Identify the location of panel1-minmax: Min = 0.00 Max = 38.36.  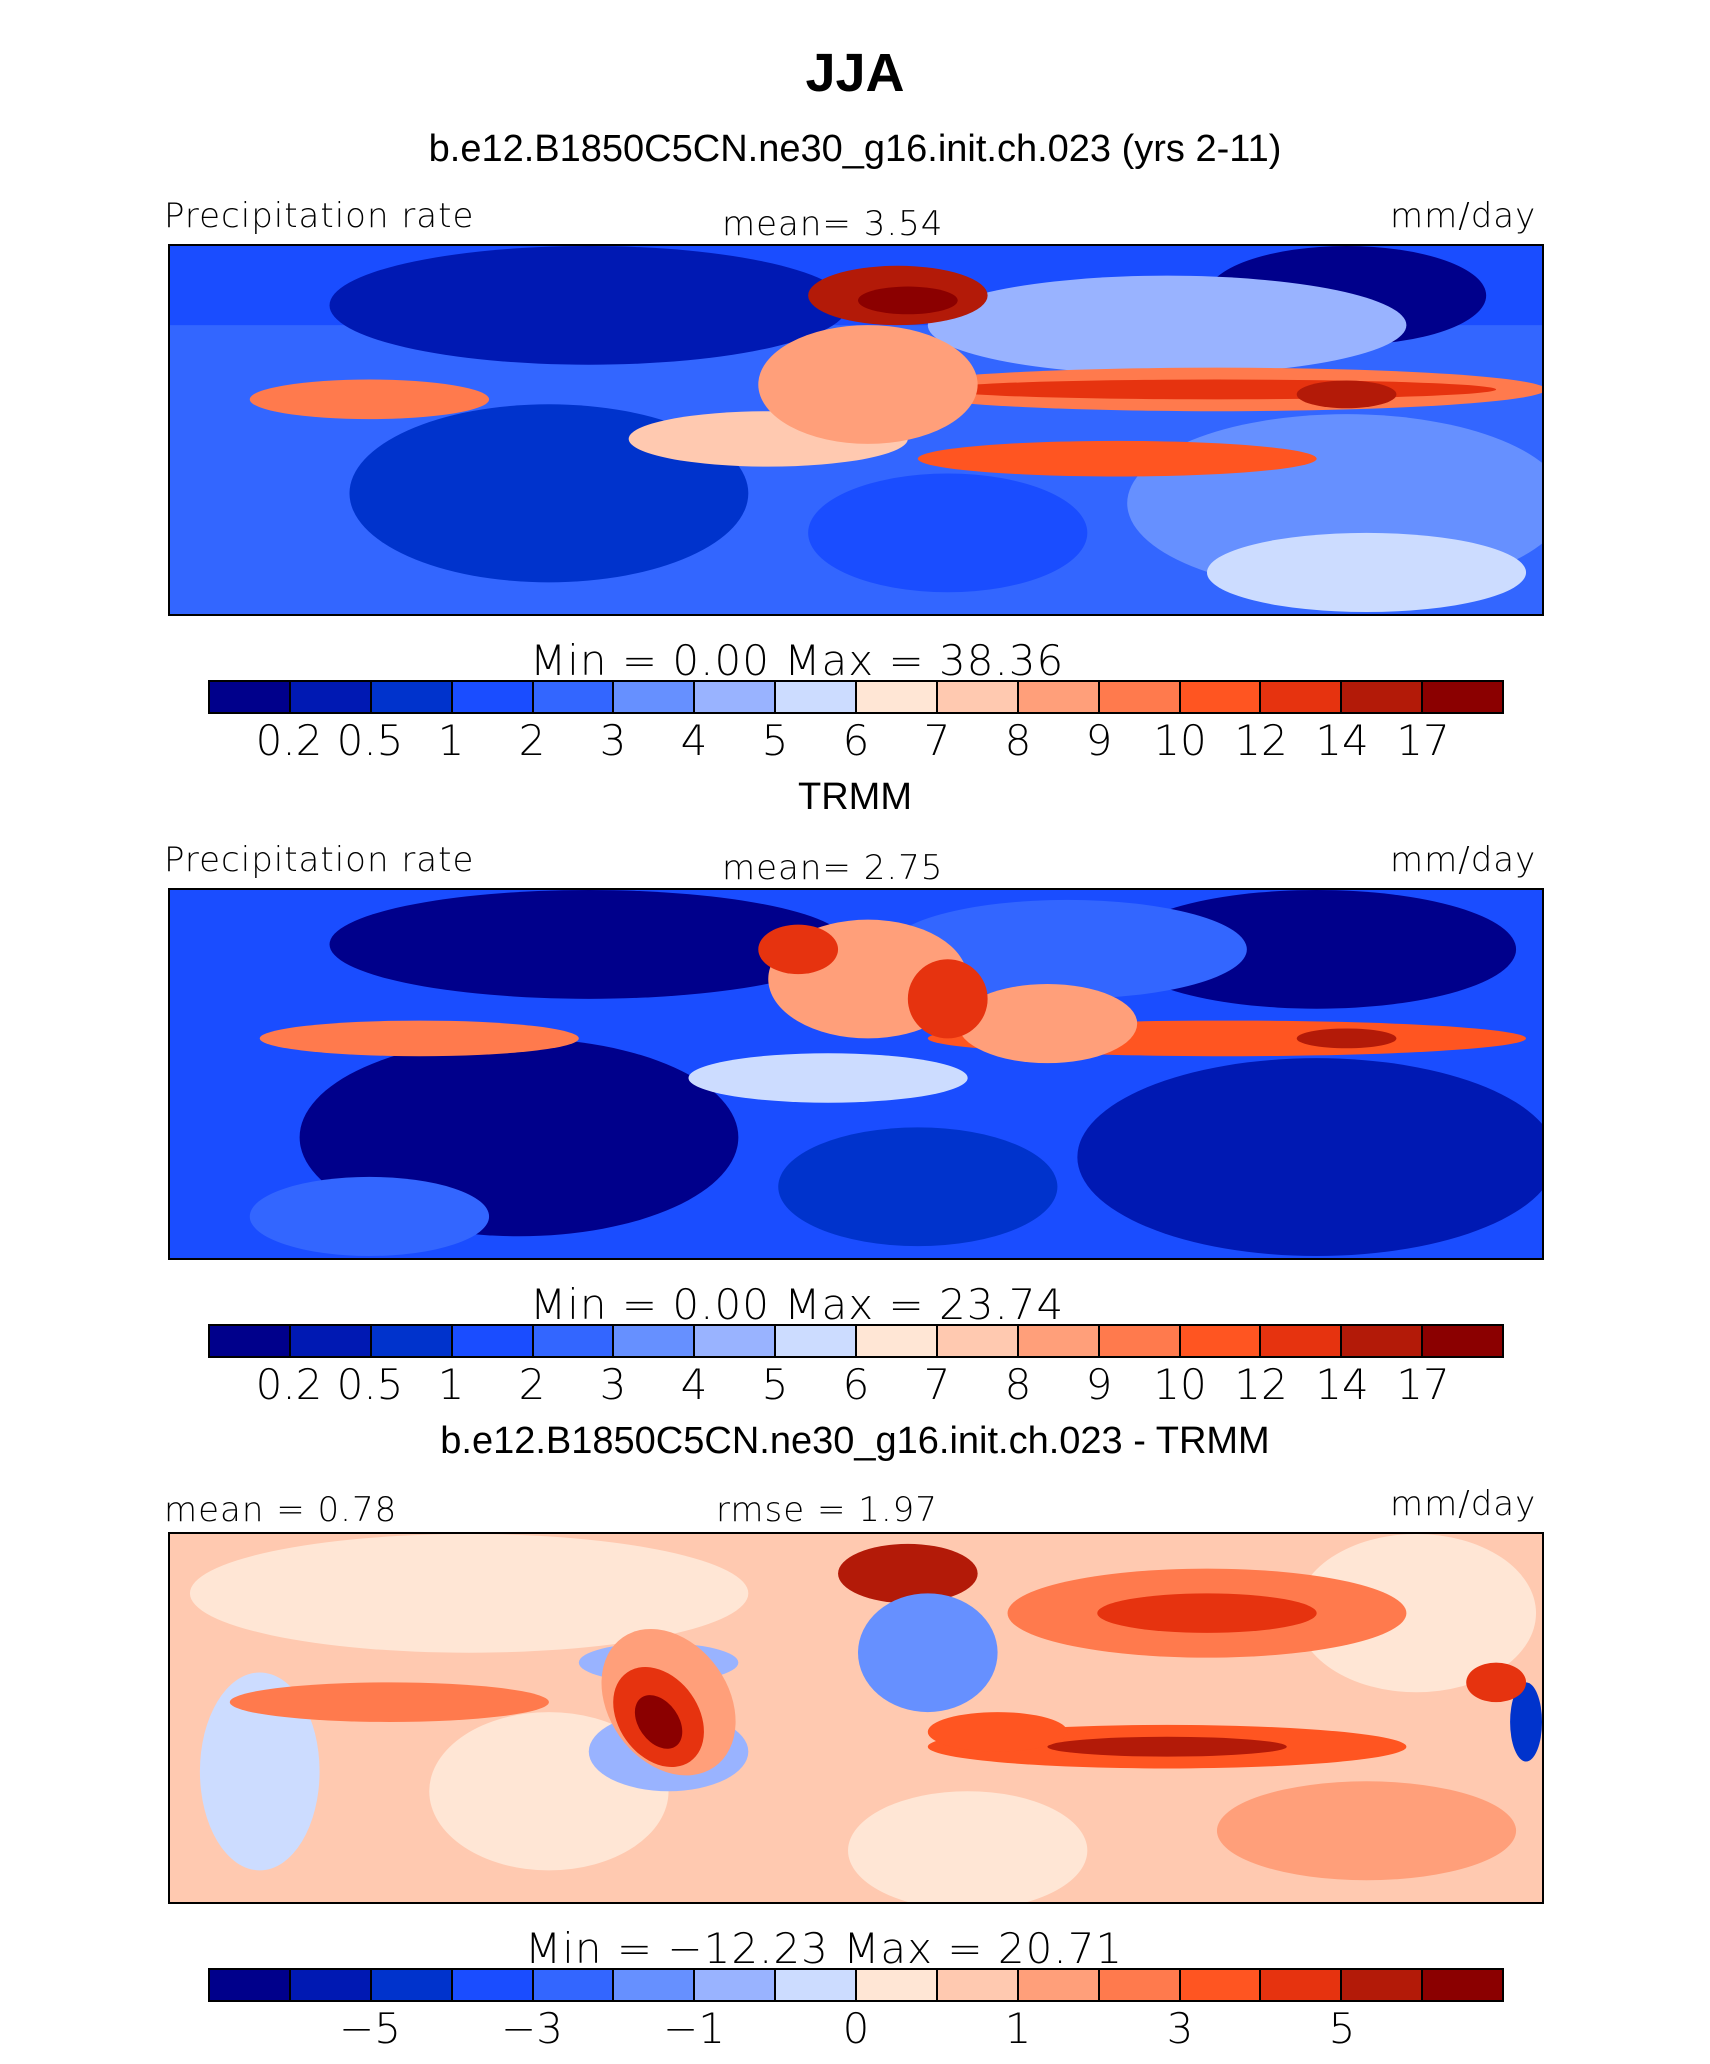
(797, 660).